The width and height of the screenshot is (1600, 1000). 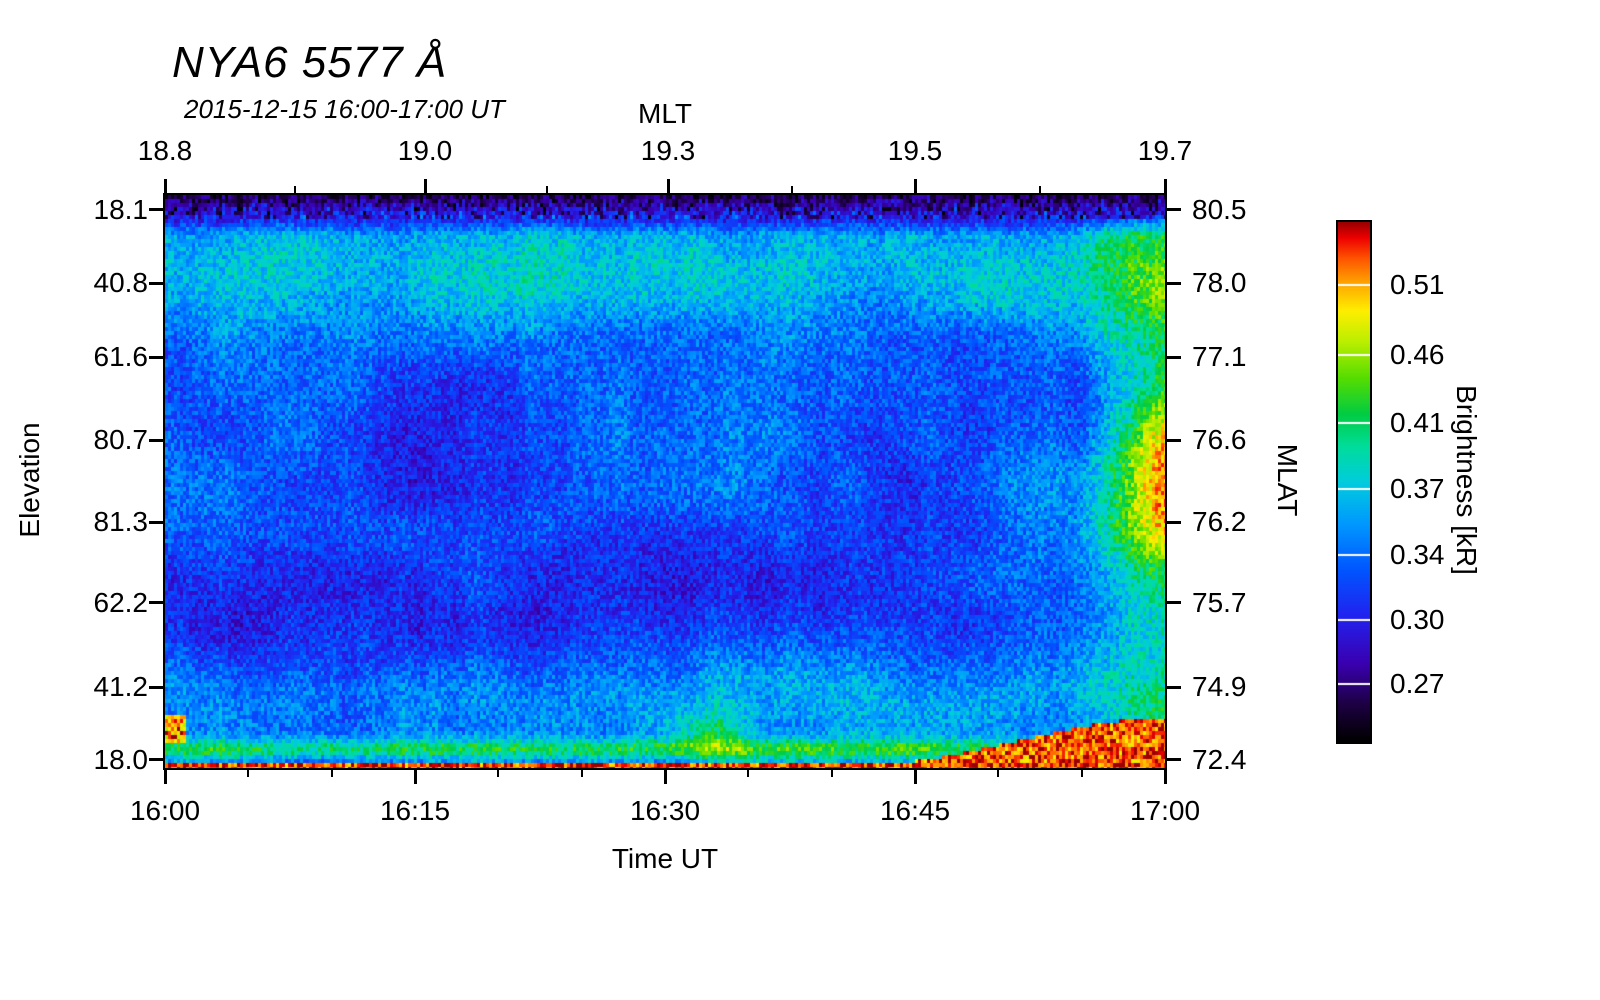 What do you see at coordinates (1417, 355) in the screenshot?
I see `colorbar-tick-label: 0.46` at bounding box center [1417, 355].